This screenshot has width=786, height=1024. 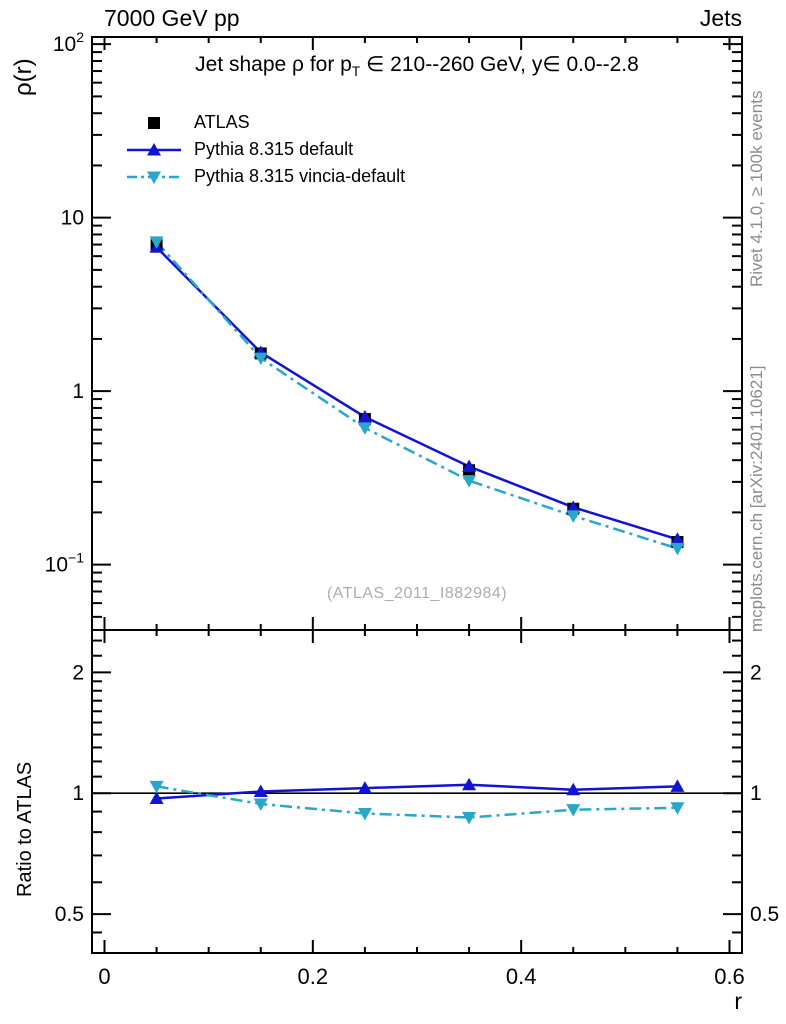 What do you see at coordinates (300, 176) in the screenshot?
I see `legend-item-label: Pythia 8.315 vincia-default` at bounding box center [300, 176].